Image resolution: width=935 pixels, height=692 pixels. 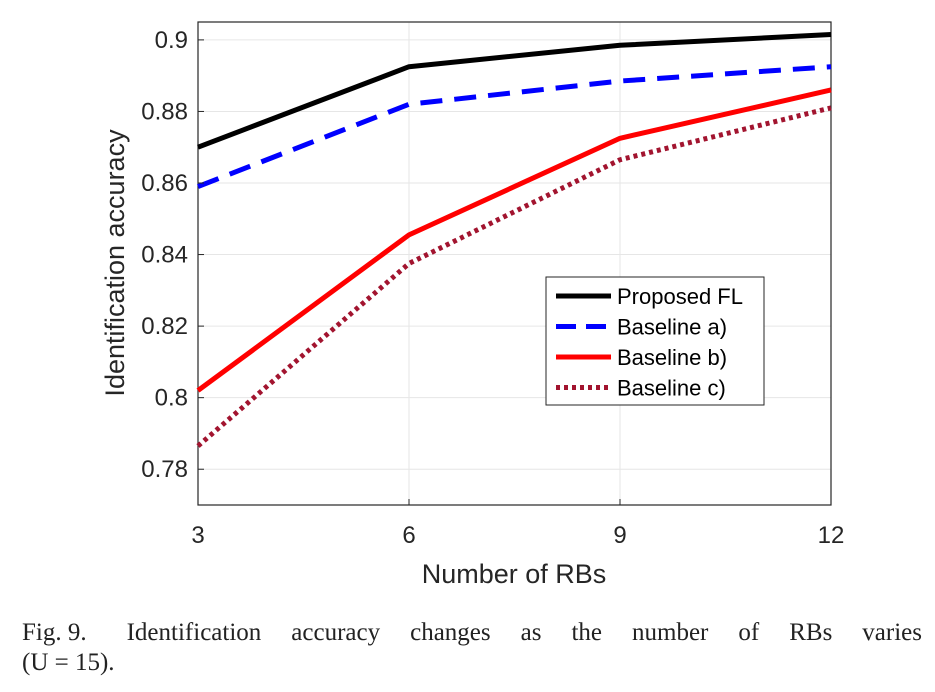 What do you see at coordinates (54, 632) in the screenshot?
I see `caption-label: Fig. 9.` at bounding box center [54, 632].